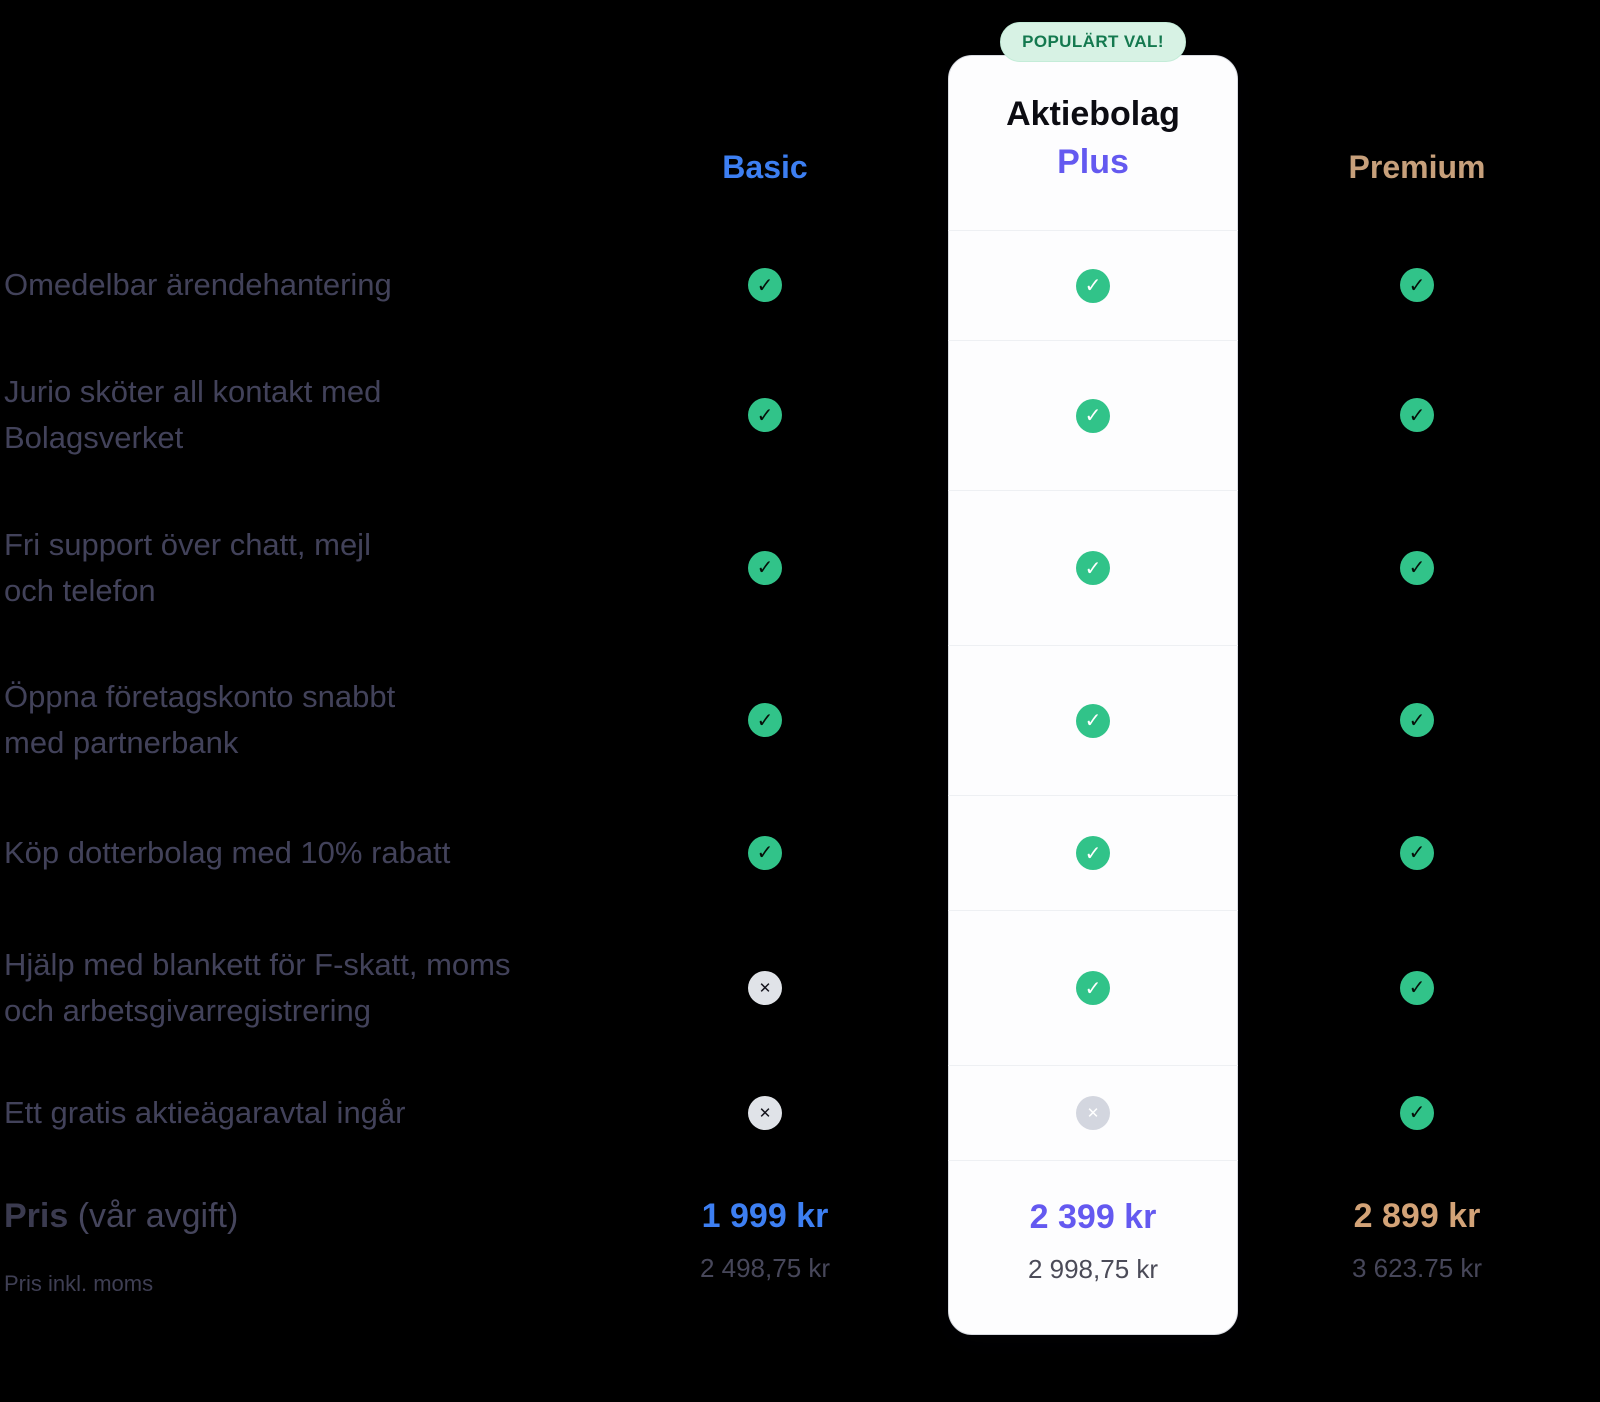 The image size is (1600, 1402). I want to click on feature-label: Fri support över chatt, mejl och telefon, so click(187, 567).